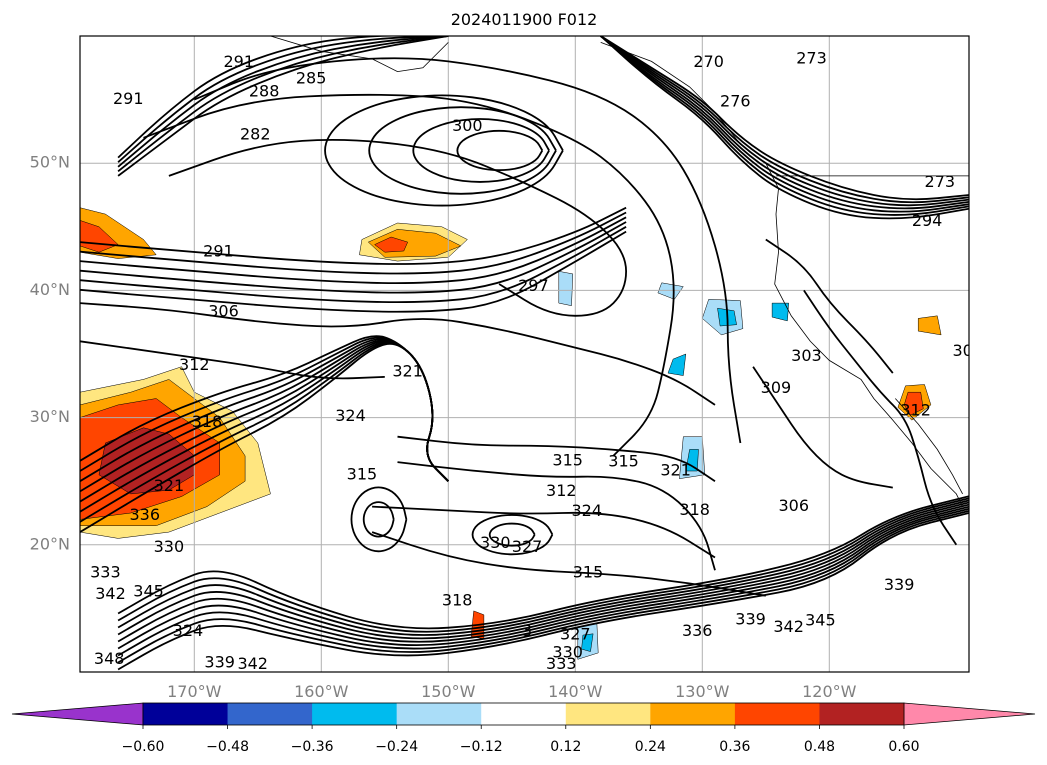 The height and width of the screenshot is (765, 1047). Describe the element at coordinates (929, 446) in the screenshot. I see `gulf-coastline` at that location.